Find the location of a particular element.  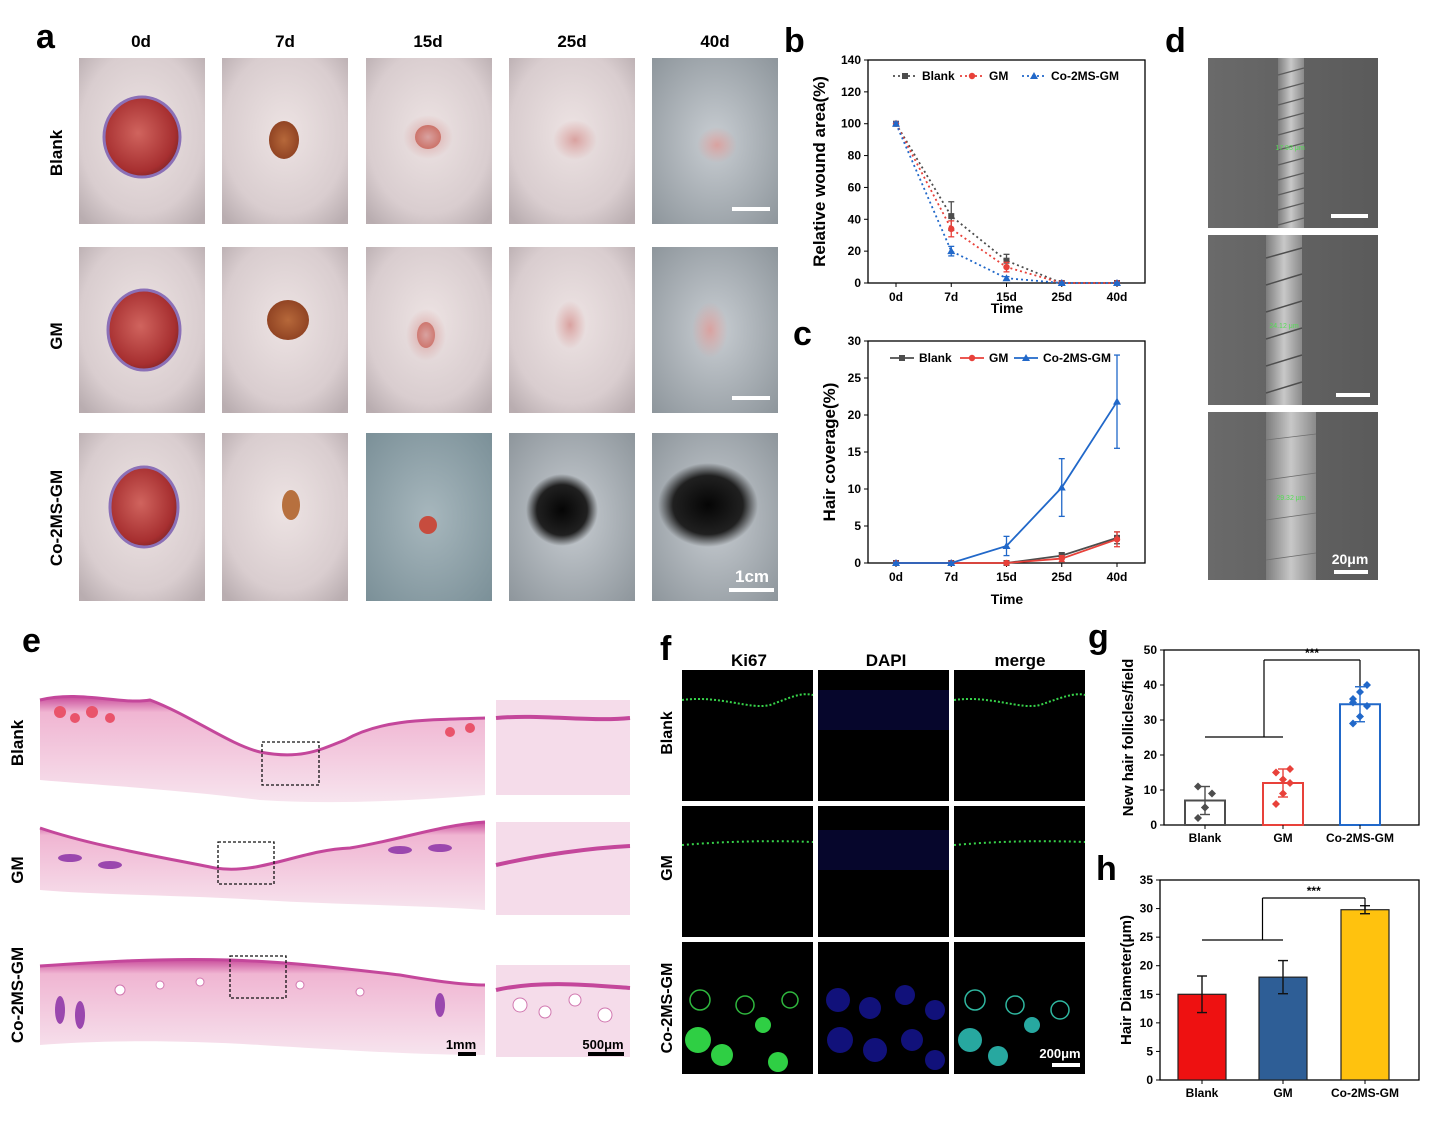

y-axis-label: Relative wound area(%) is located at coordinates (819, 171).